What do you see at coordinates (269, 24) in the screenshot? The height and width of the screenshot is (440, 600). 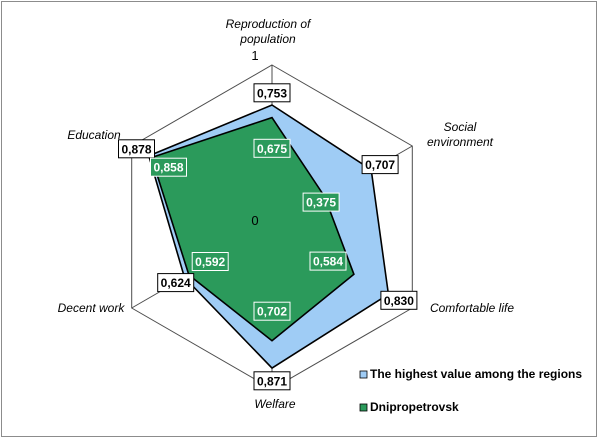 I see `axis-label-reproduction-line1: Reproduction of` at bounding box center [269, 24].